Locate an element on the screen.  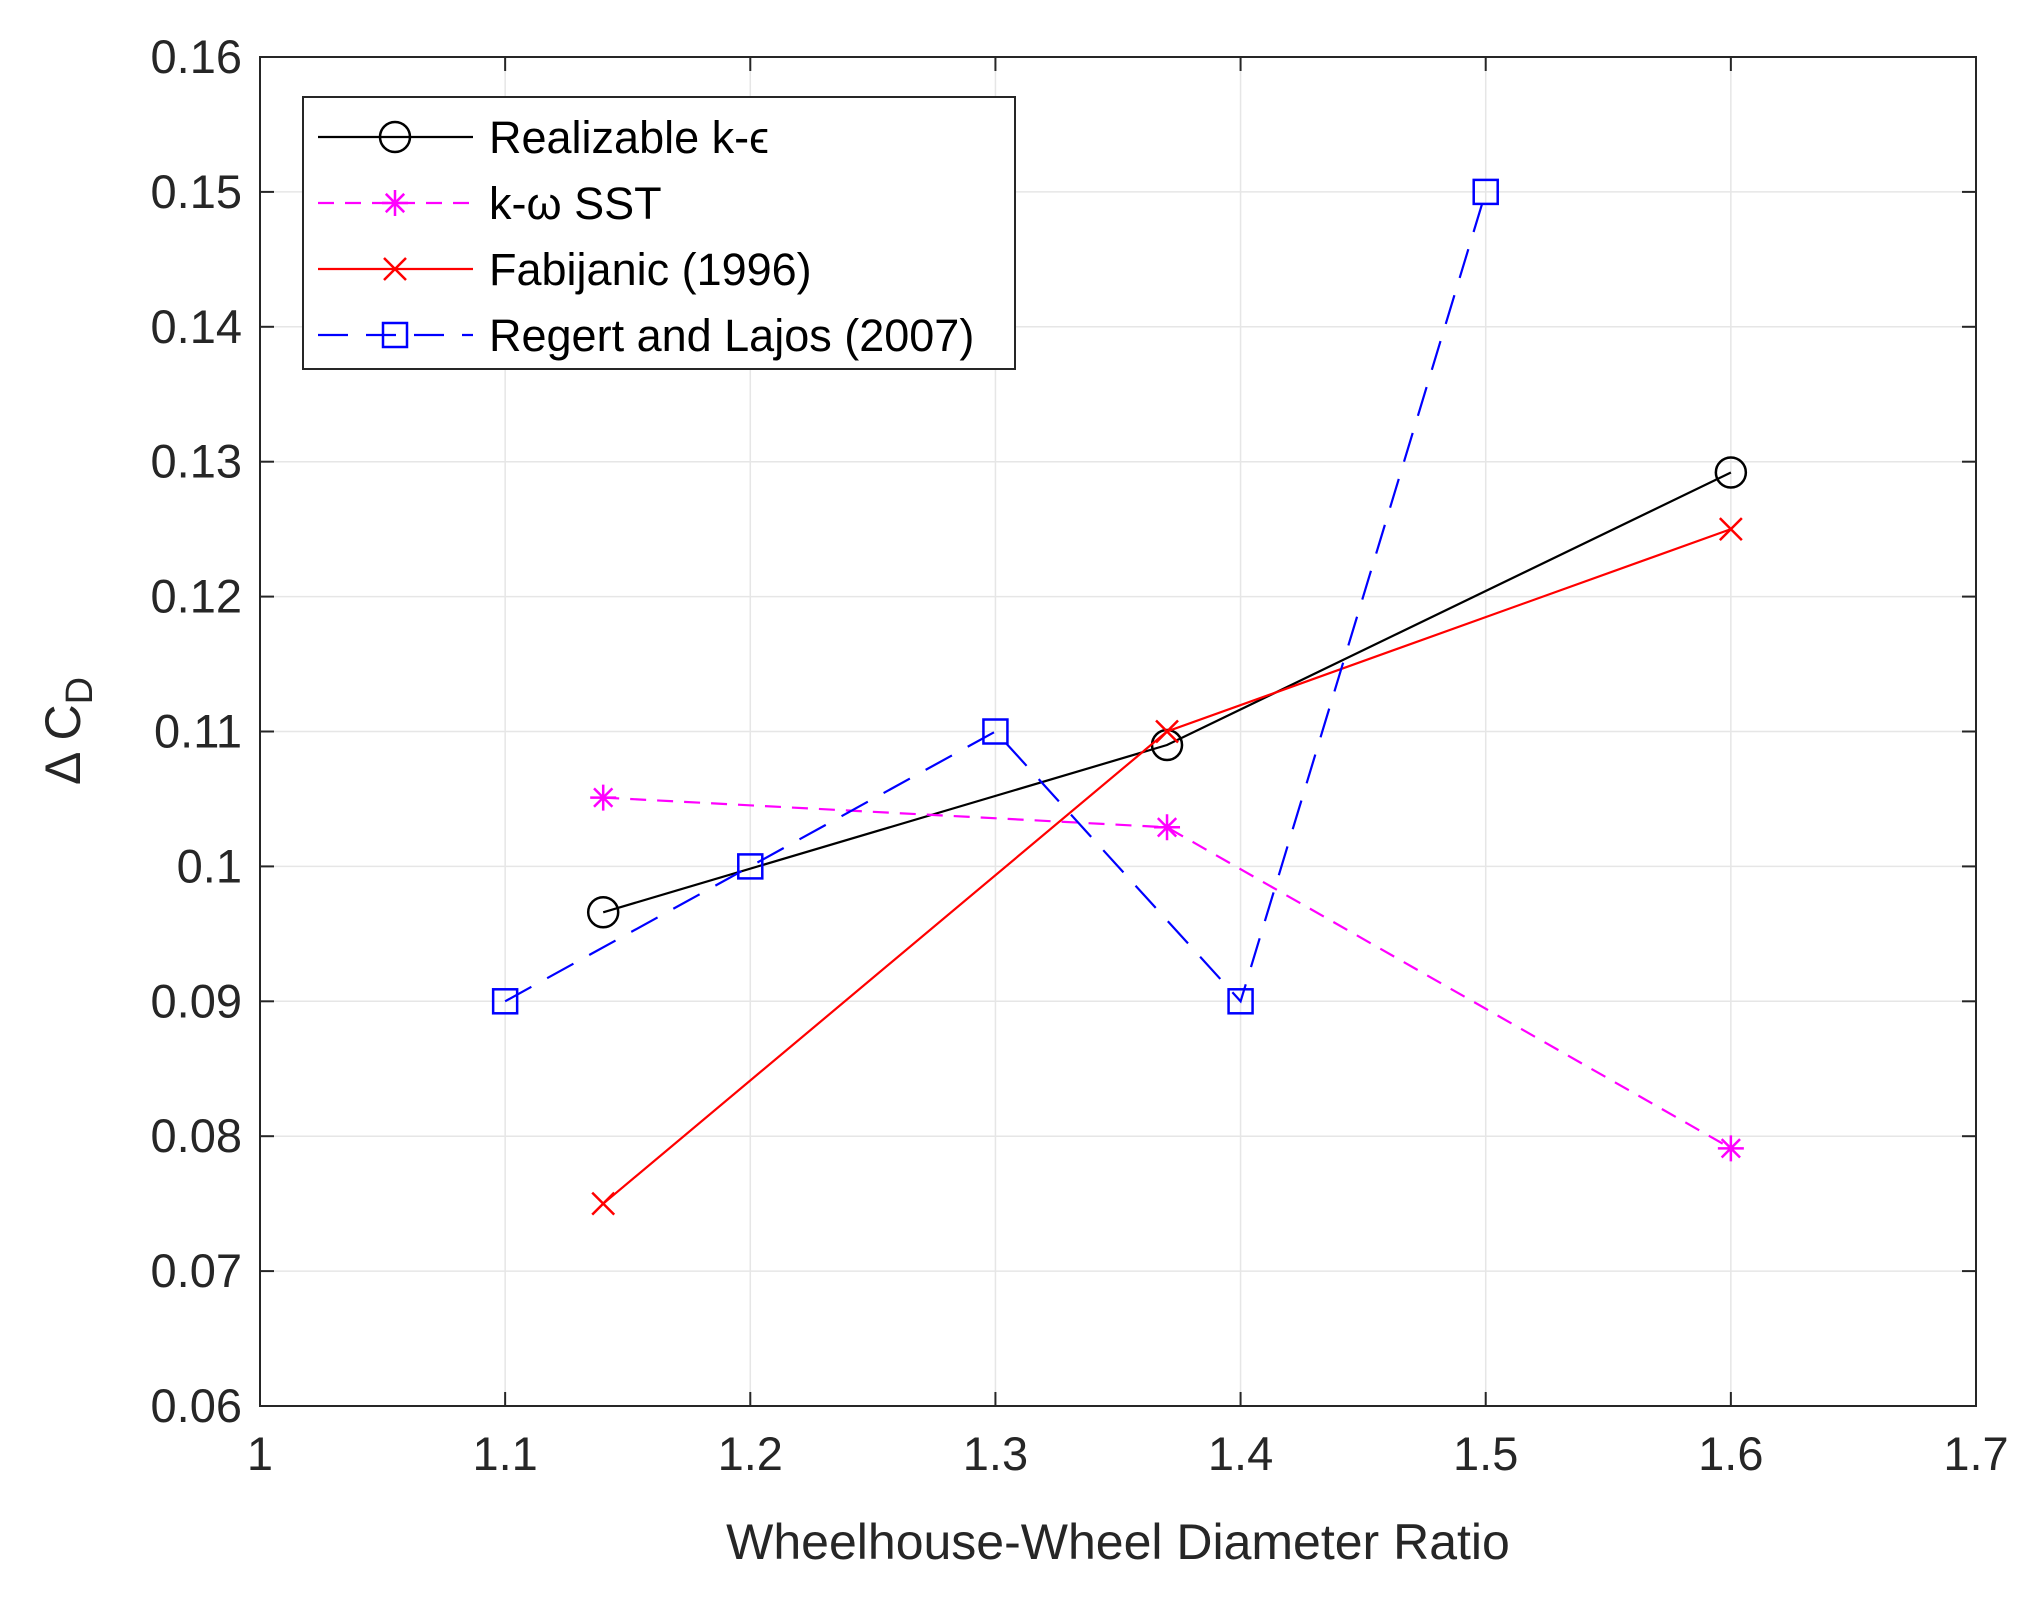
y-tick-label: 0.13 is located at coordinates (196, 461).